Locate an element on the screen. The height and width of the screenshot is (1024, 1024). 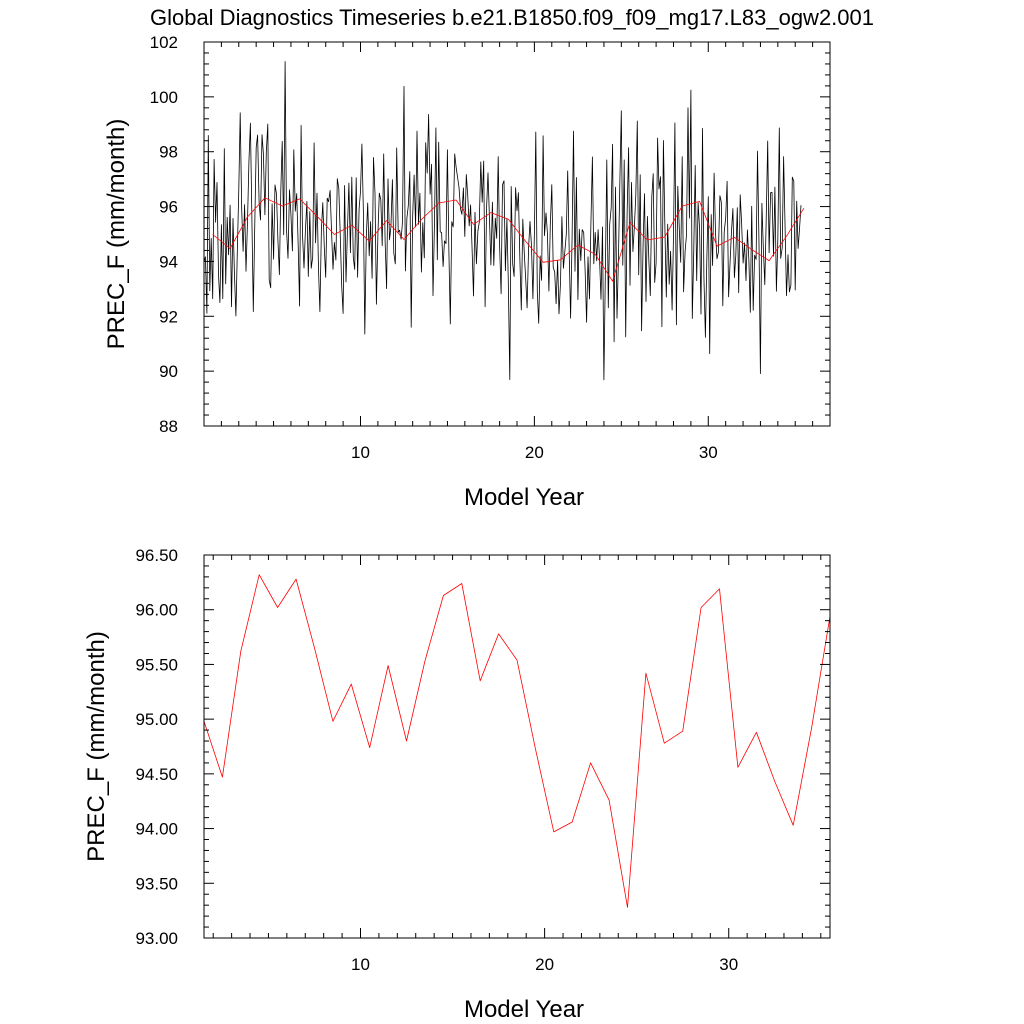
y-tick-label: 98 is located at coordinates (168, 152).